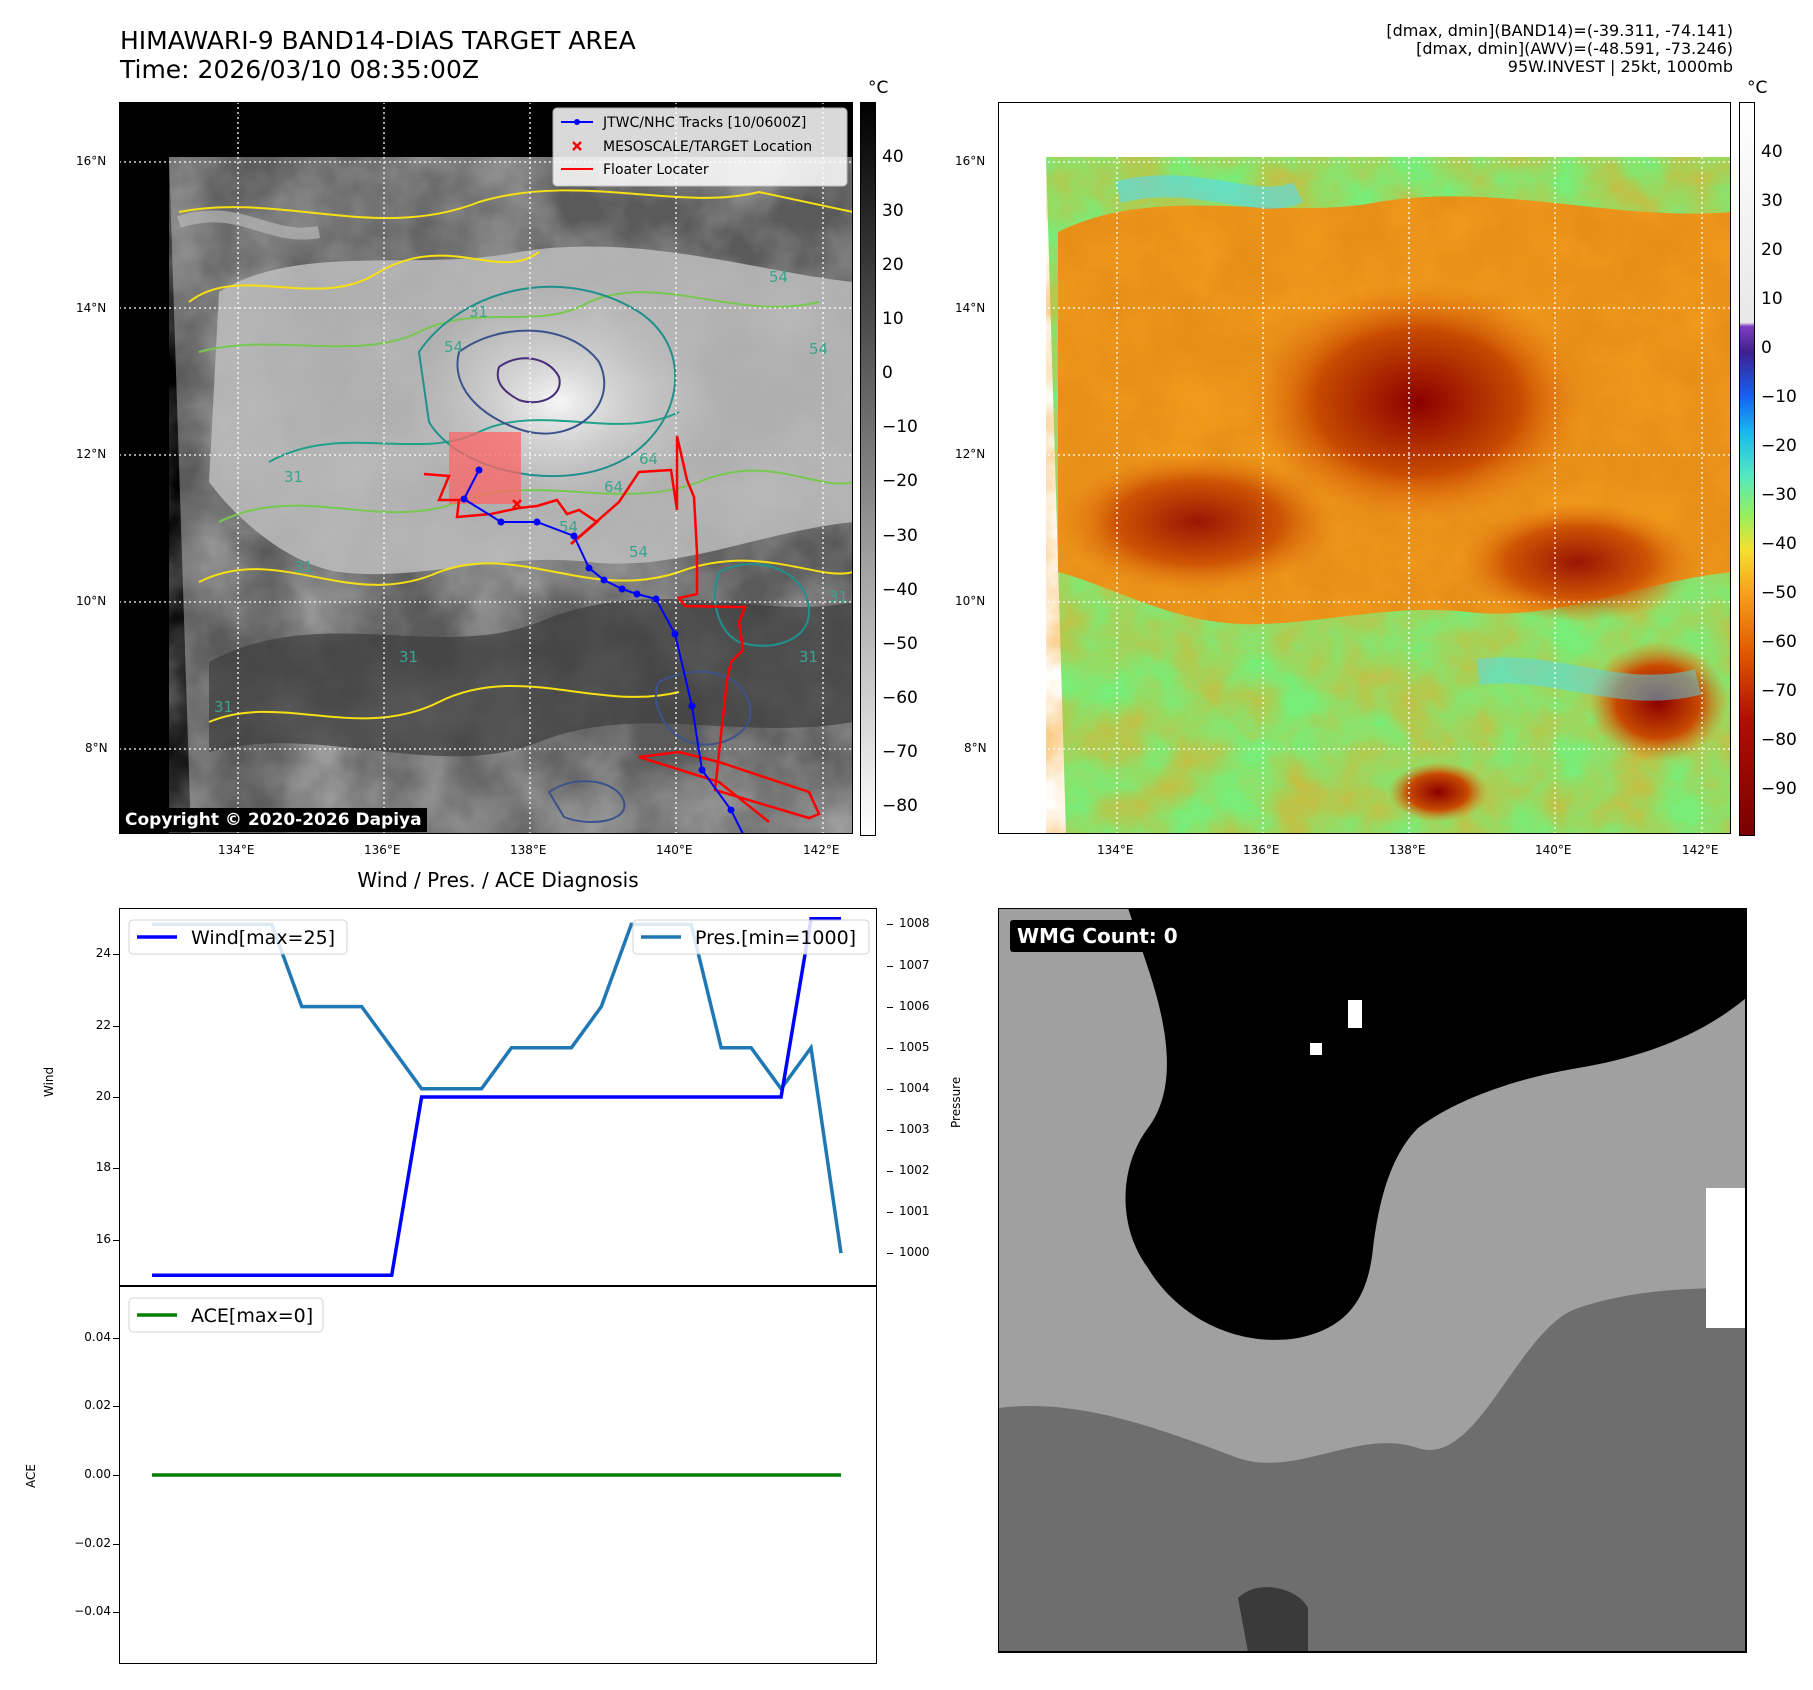 This screenshot has height=1690, width=1813. Describe the element at coordinates (1726, 1258) in the screenshot. I see `wmg-white-edge` at that location.